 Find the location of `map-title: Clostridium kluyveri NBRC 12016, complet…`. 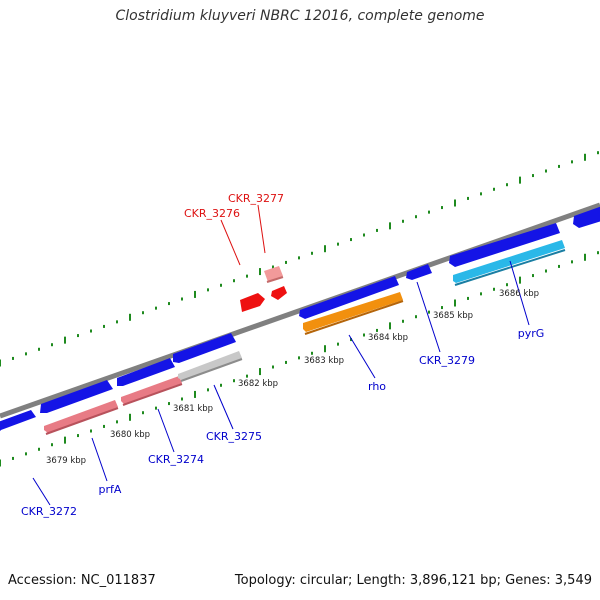

map-title: Clostridium kluyveri NBRC 12016, complet… is located at coordinates (300, 16).